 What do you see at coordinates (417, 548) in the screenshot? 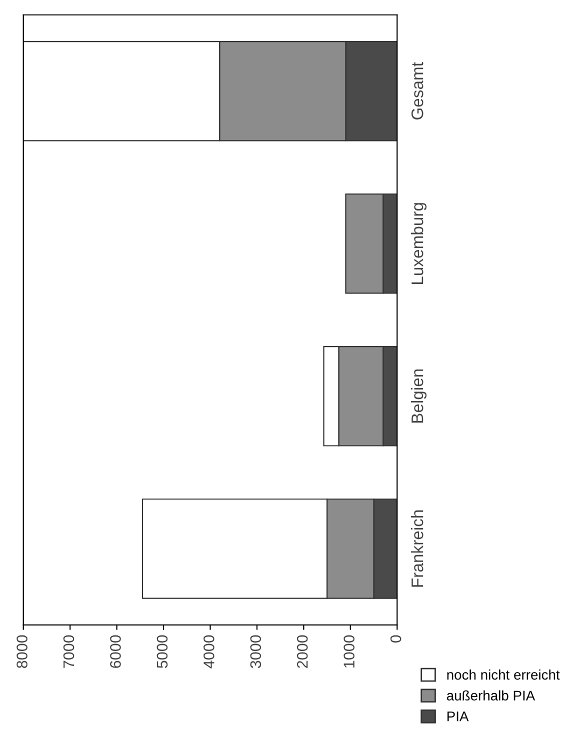
I see `y-tick-label: Frankreich` at bounding box center [417, 548].